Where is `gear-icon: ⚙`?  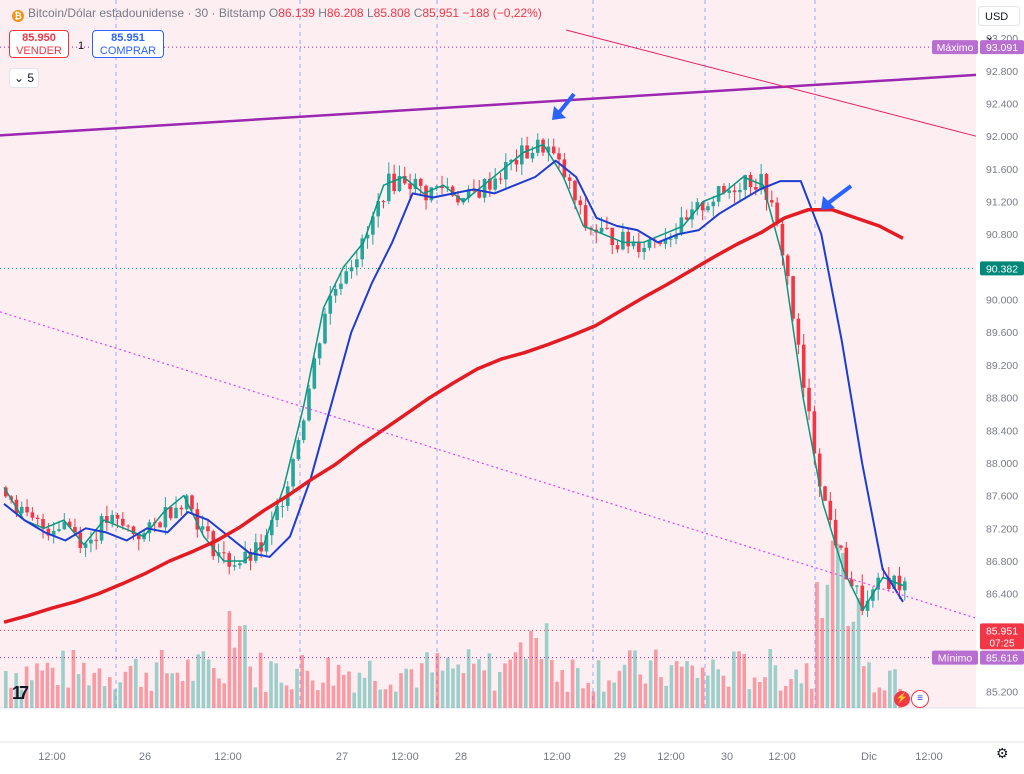
gear-icon: ⚙ is located at coordinates (1002, 753).